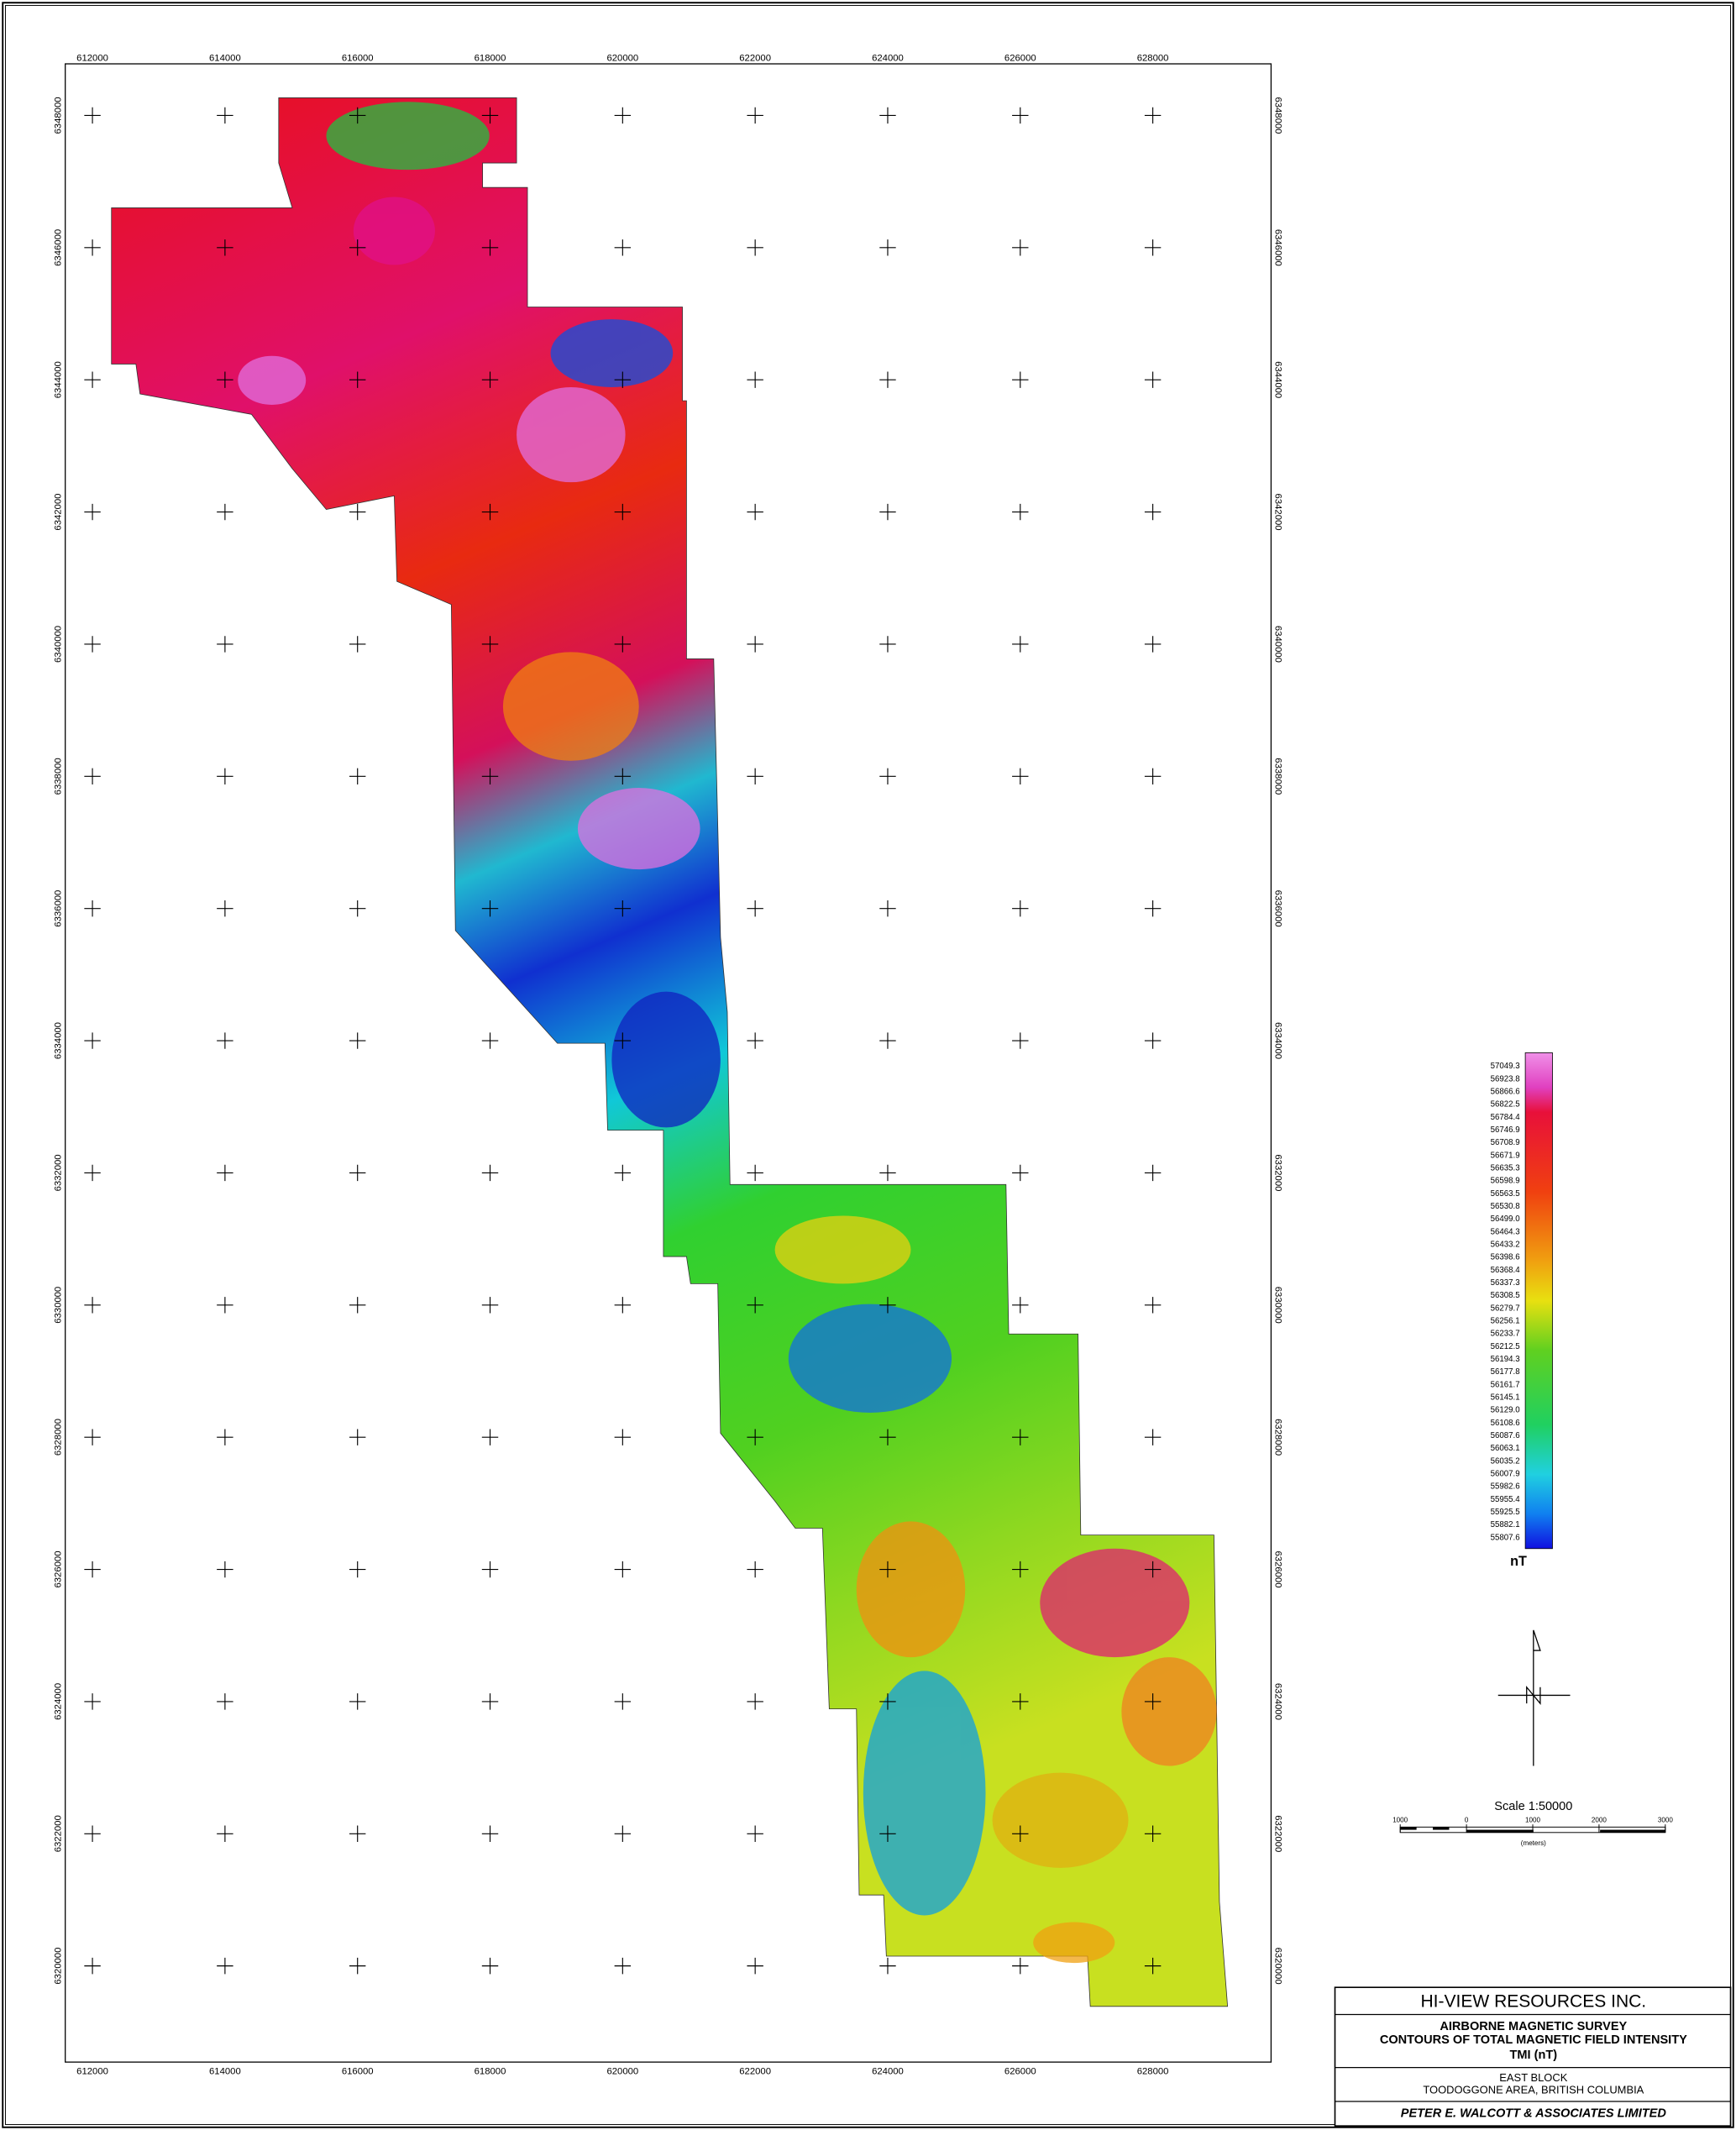 Image resolution: width=1736 pixels, height=2130 pixels. What do you see at coordinates (1505, 1487) in the screenshot?
I see `legend-value: 55982.6` at bounding box center [1505, 1487].